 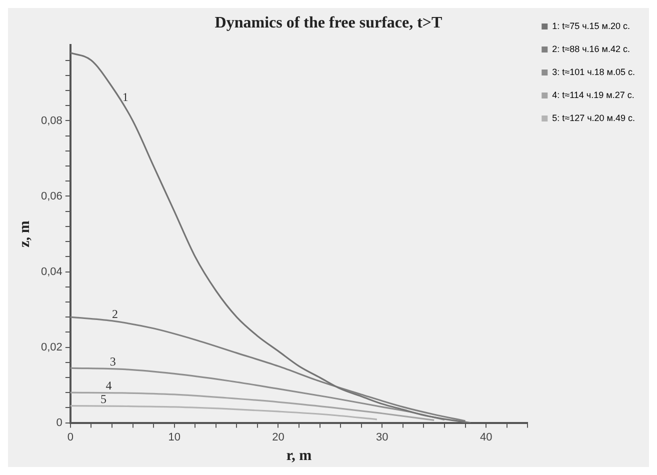 I want to click on legend-label: 3: t≈101 ч.18 м.05 с., so click(x=594, y=71).